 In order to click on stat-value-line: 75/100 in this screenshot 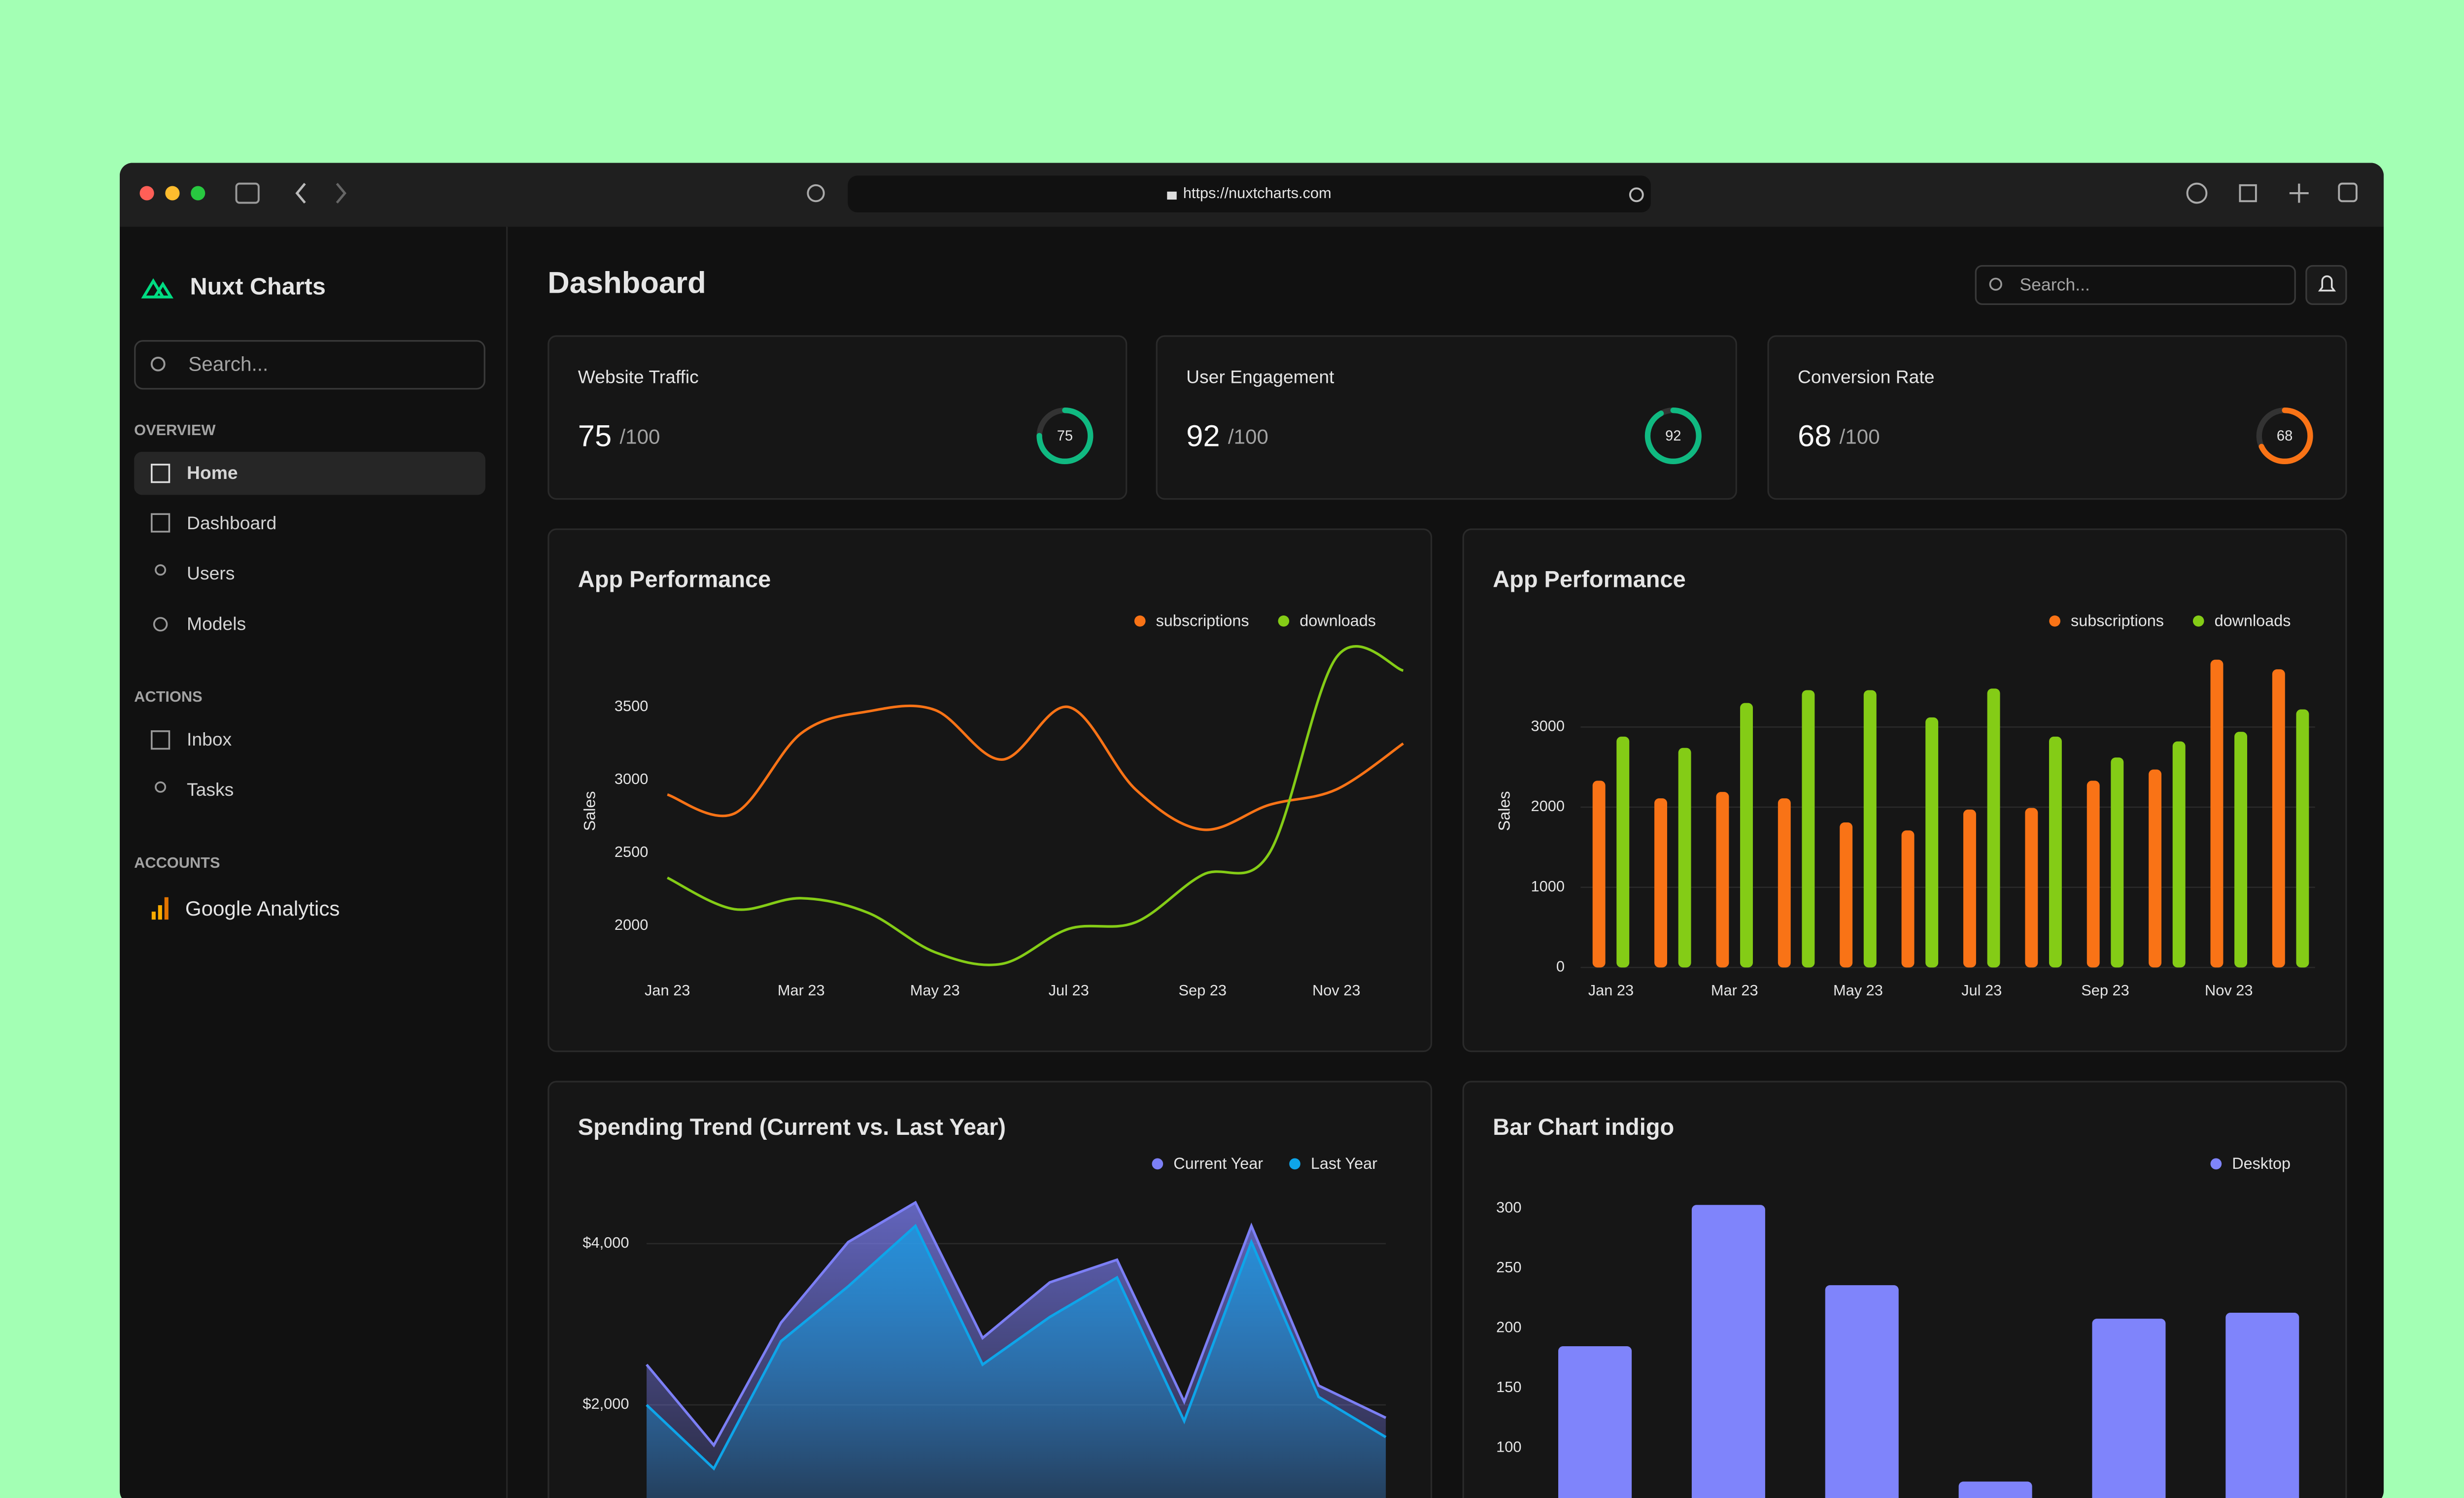, I will do `click(619, 436)`.